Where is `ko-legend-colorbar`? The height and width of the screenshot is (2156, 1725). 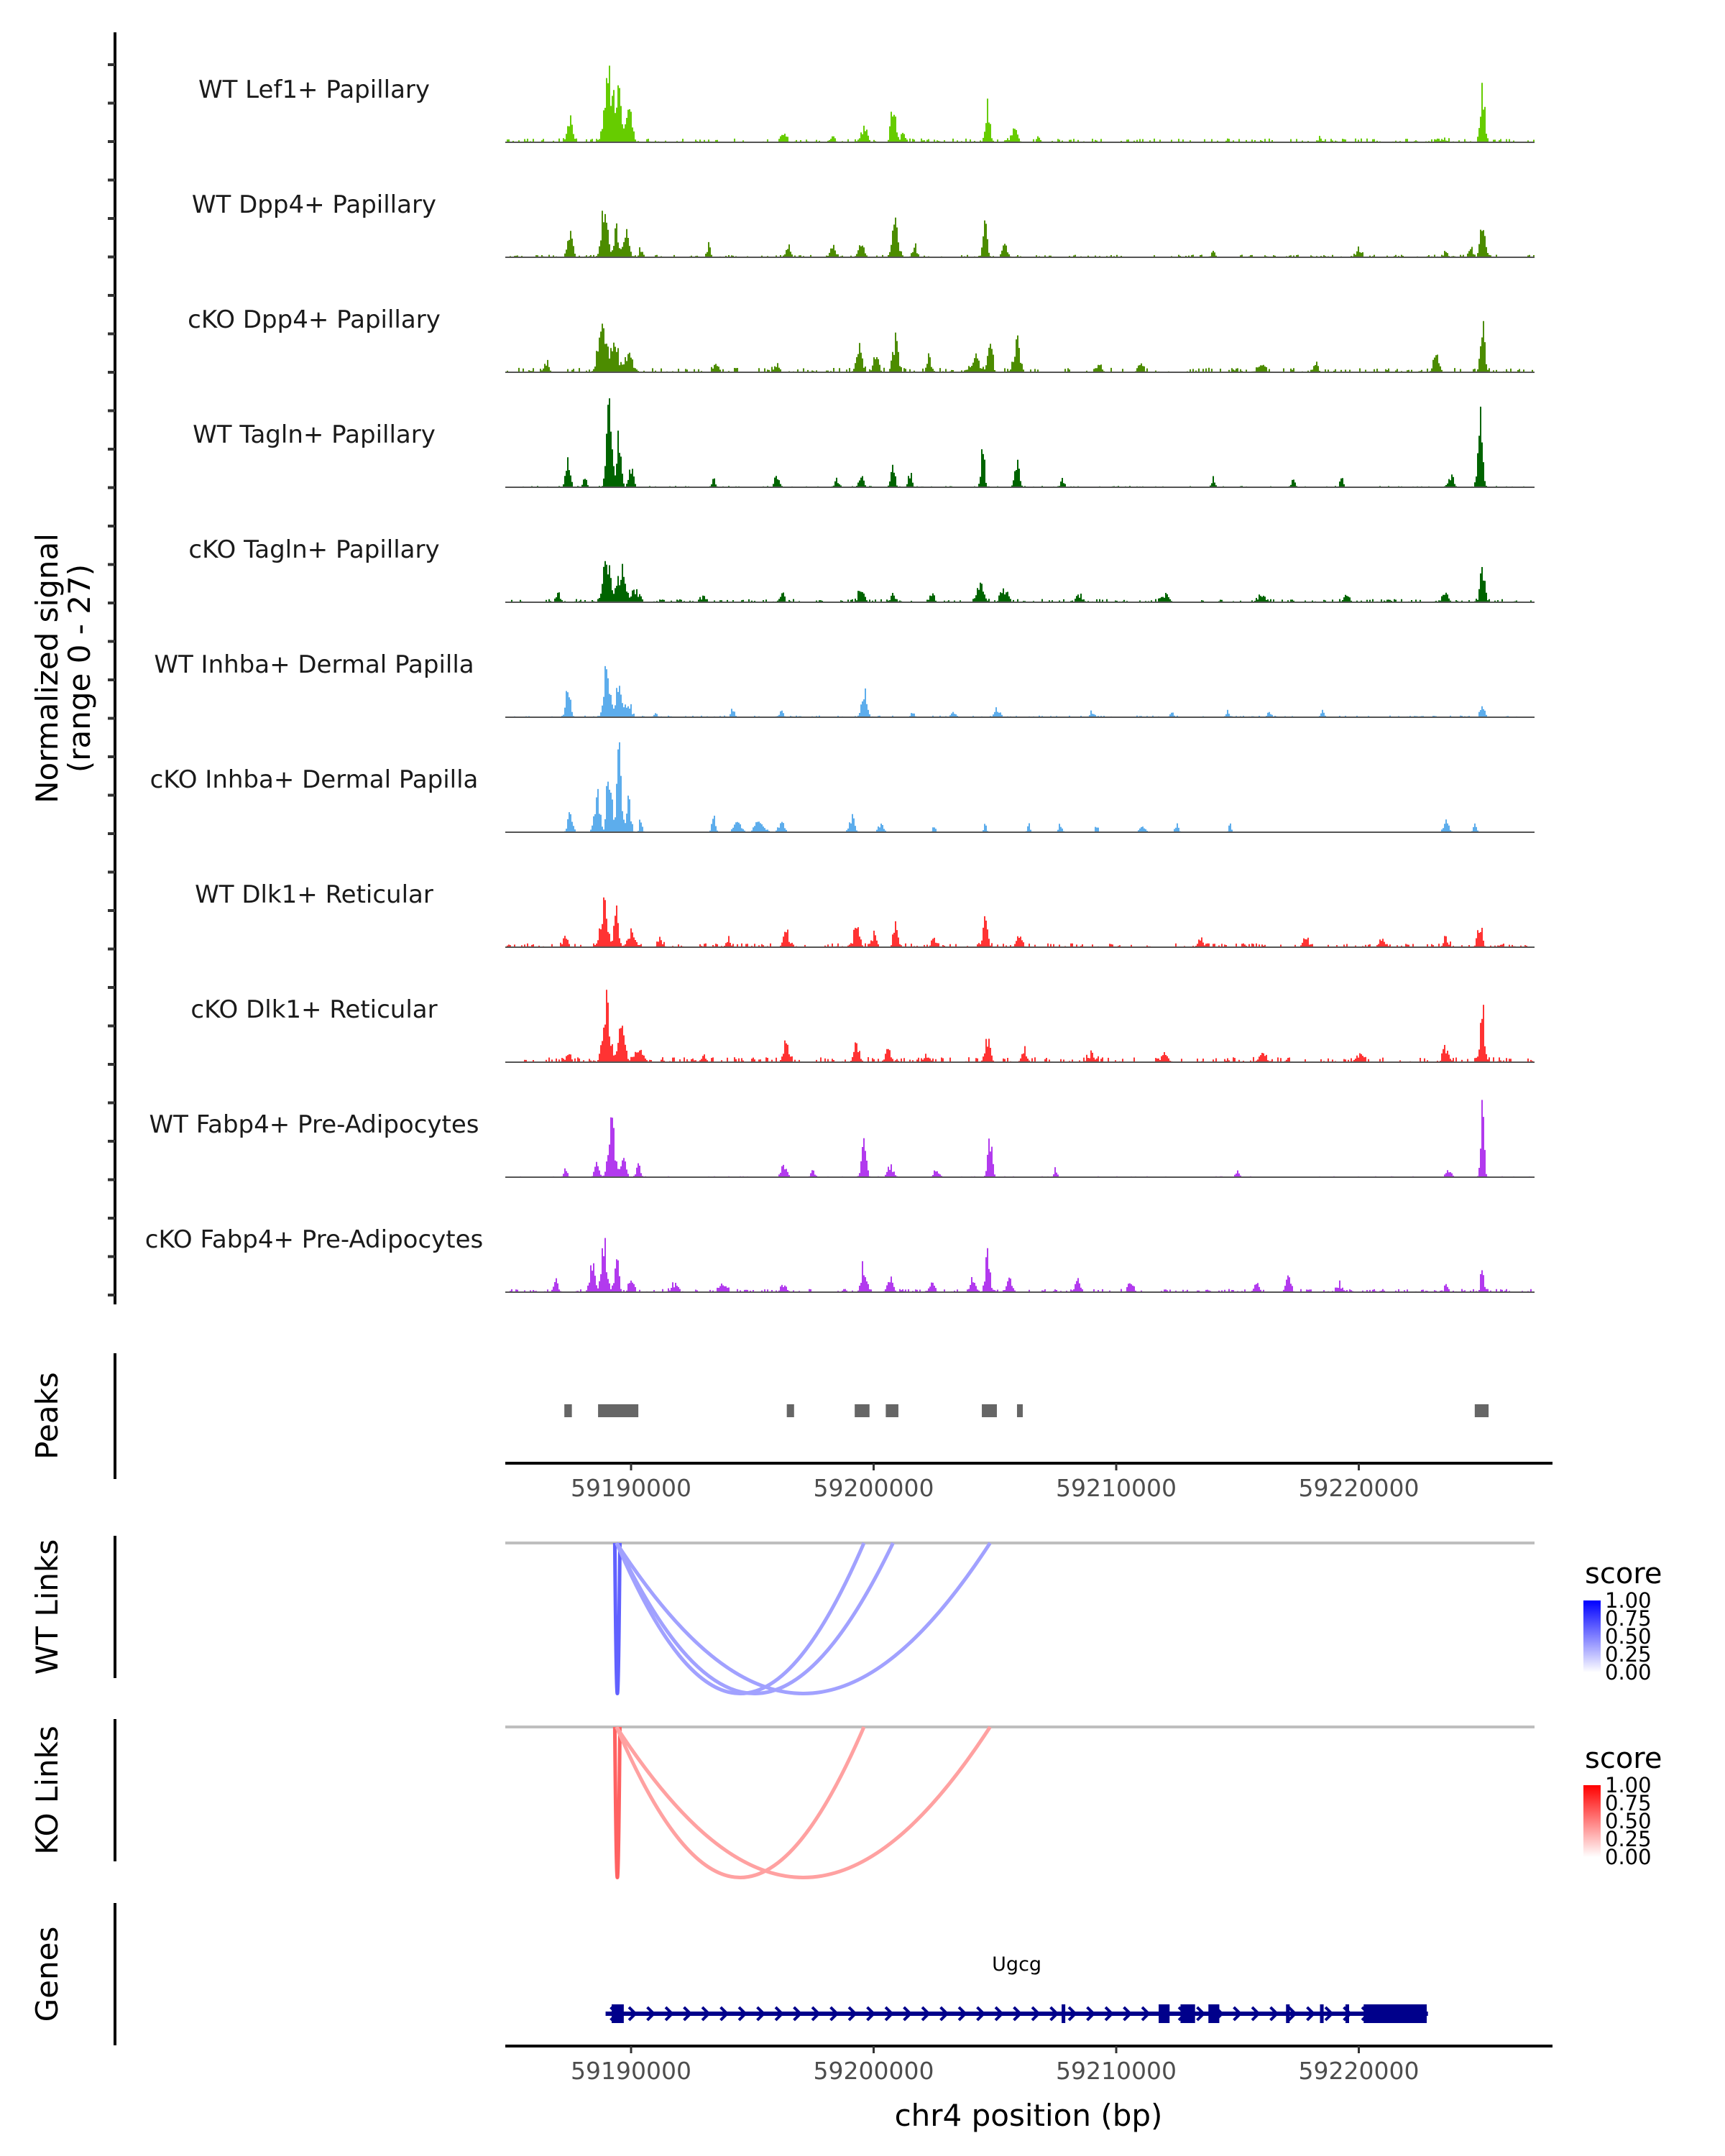
ko-legend-colorbar is located at coordinates (1592, 1821).